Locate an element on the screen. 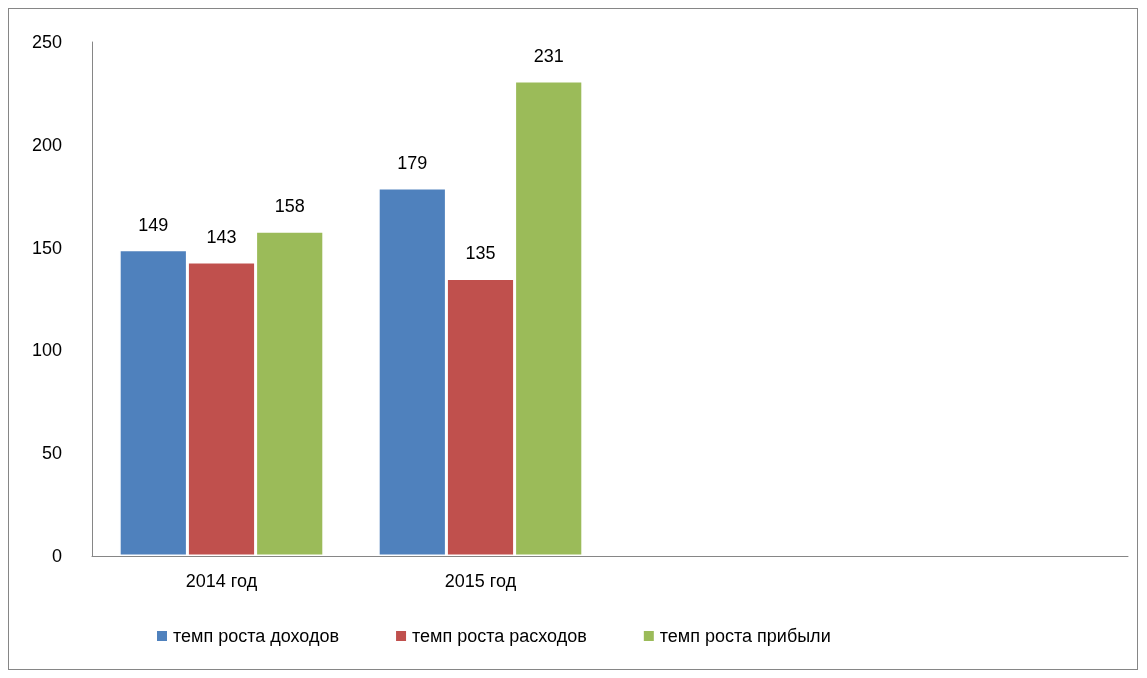  data-label: 179 is located at coordinates (412, 162).